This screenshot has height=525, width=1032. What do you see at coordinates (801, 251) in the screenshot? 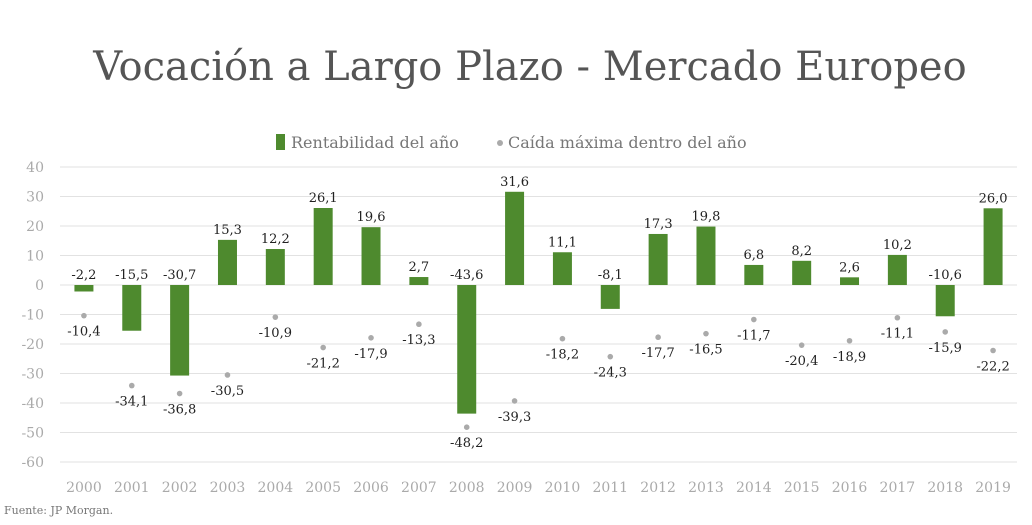
I see `bar-data-label: 8,2` at bounding box center [801, 251].